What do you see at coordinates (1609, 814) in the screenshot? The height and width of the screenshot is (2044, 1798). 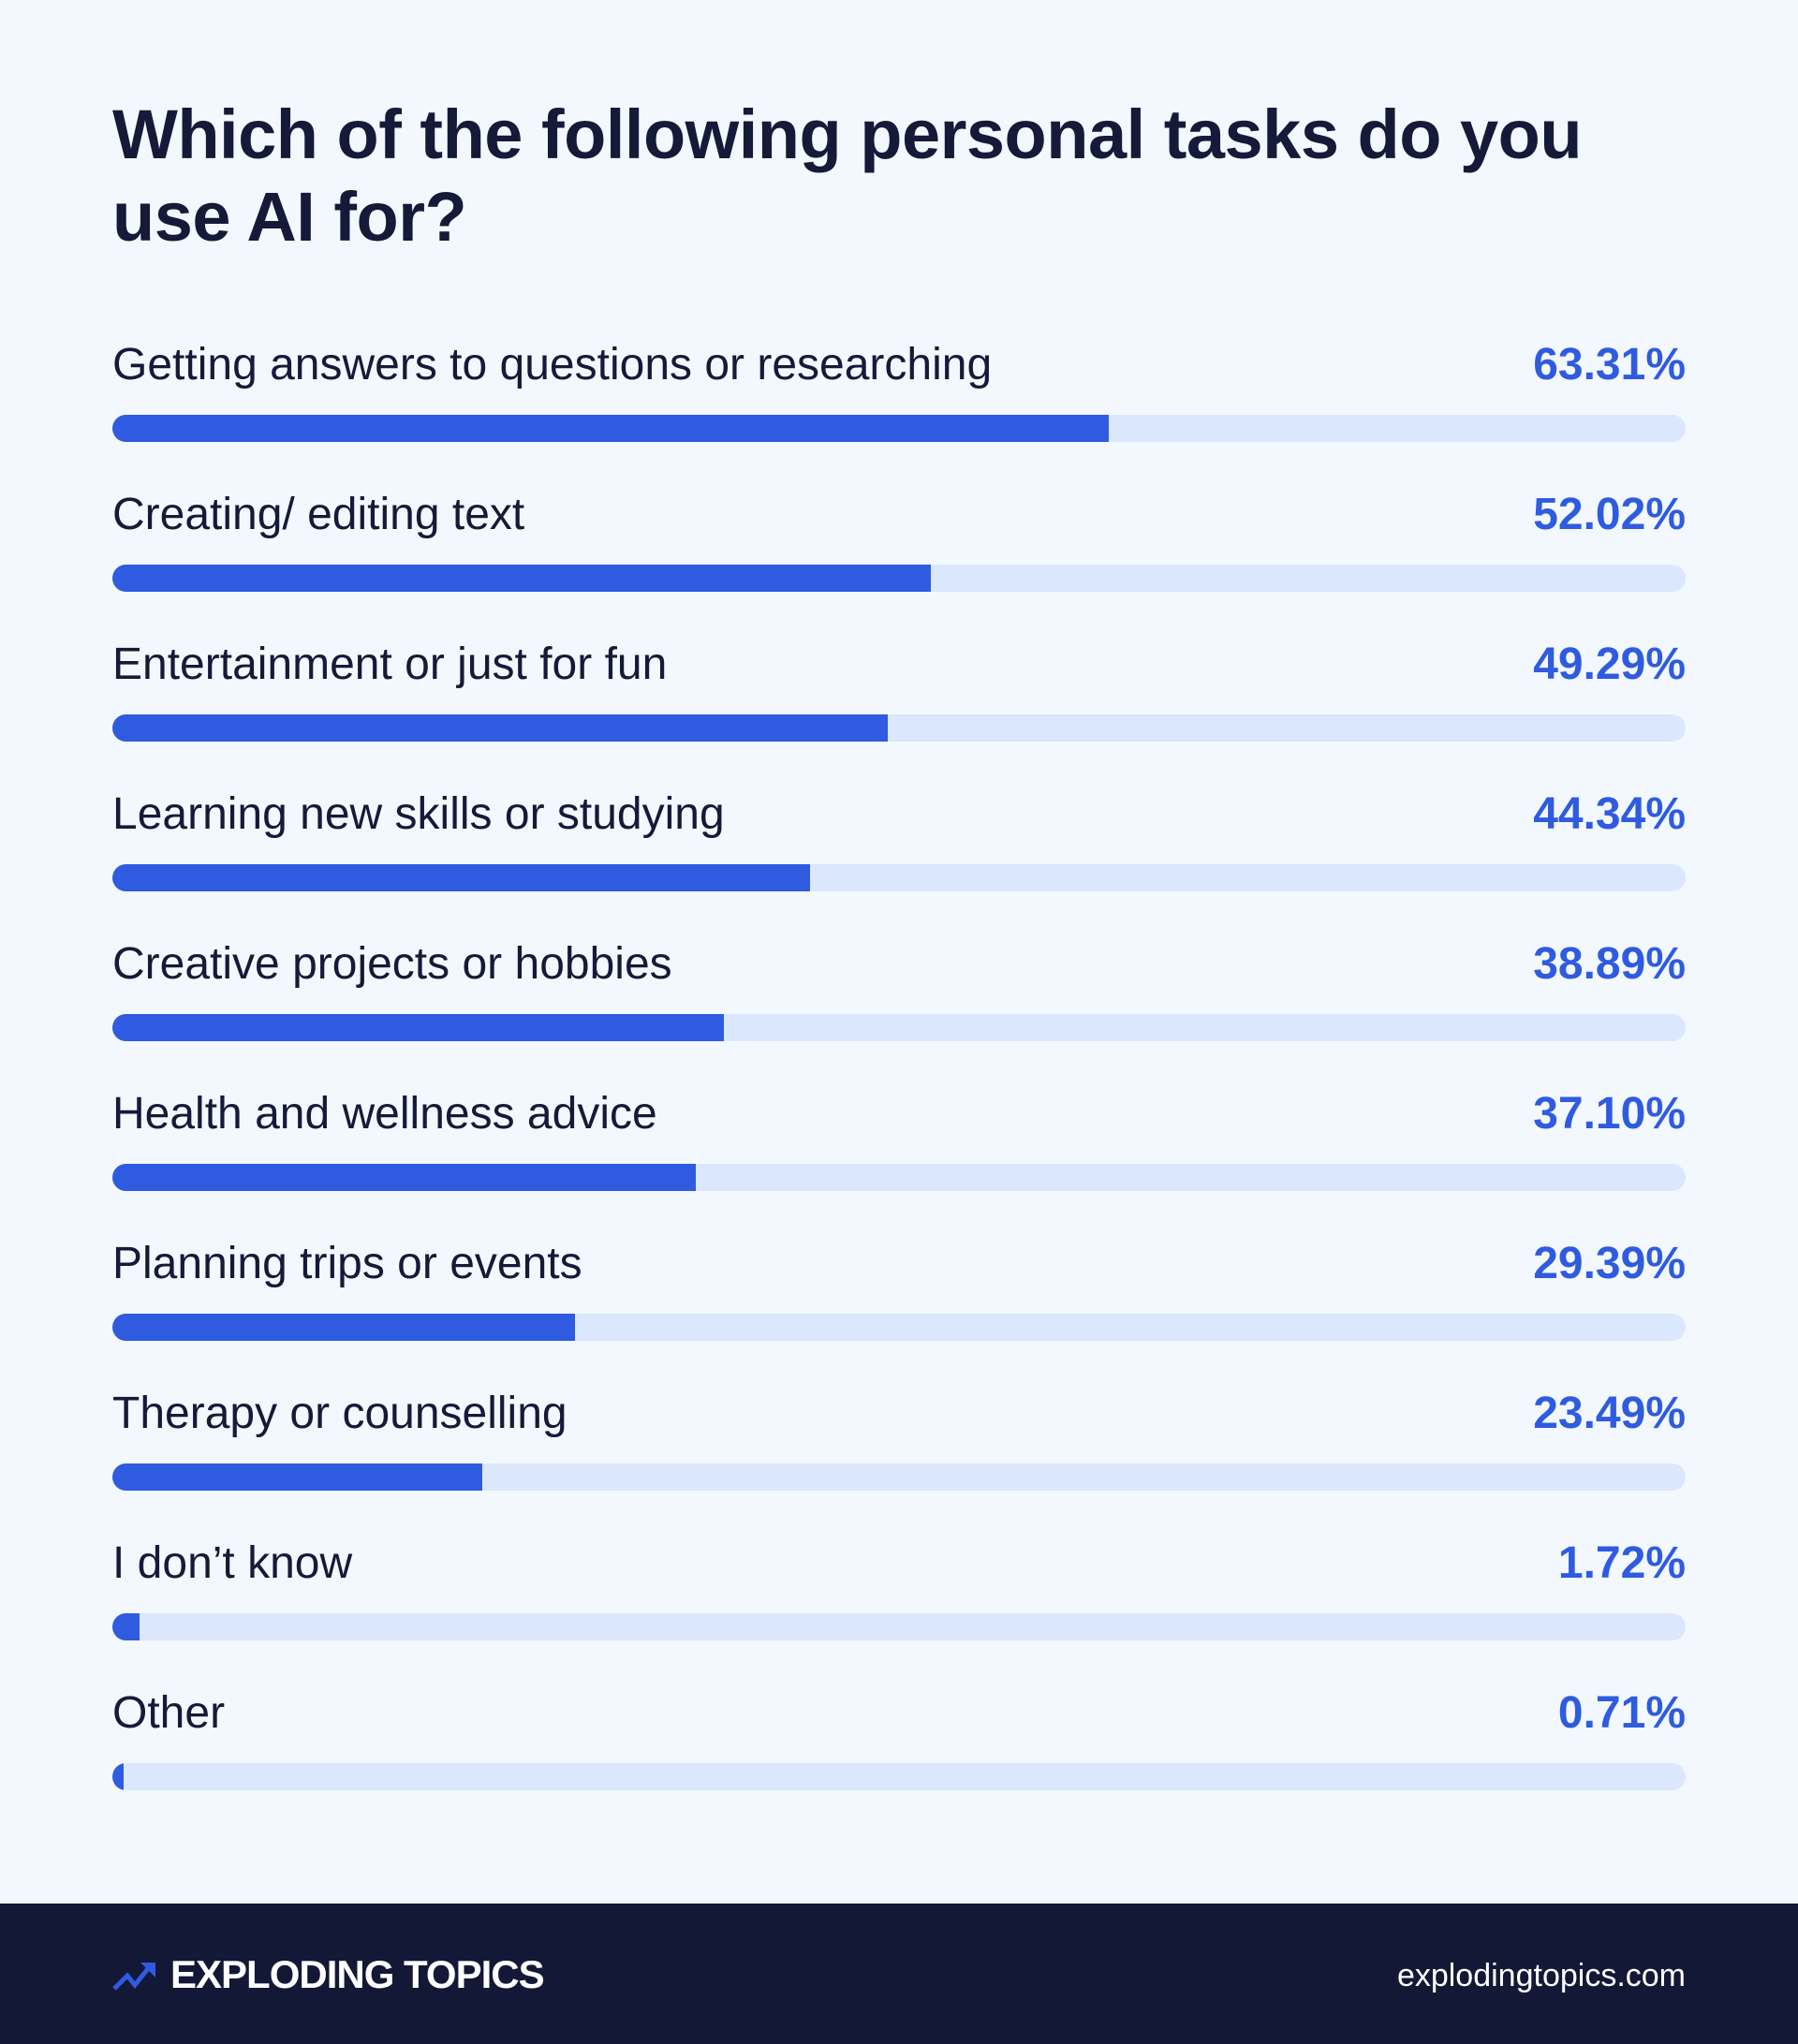 I see `bar-value: 44.34%` at bounding box center [1609, 814].